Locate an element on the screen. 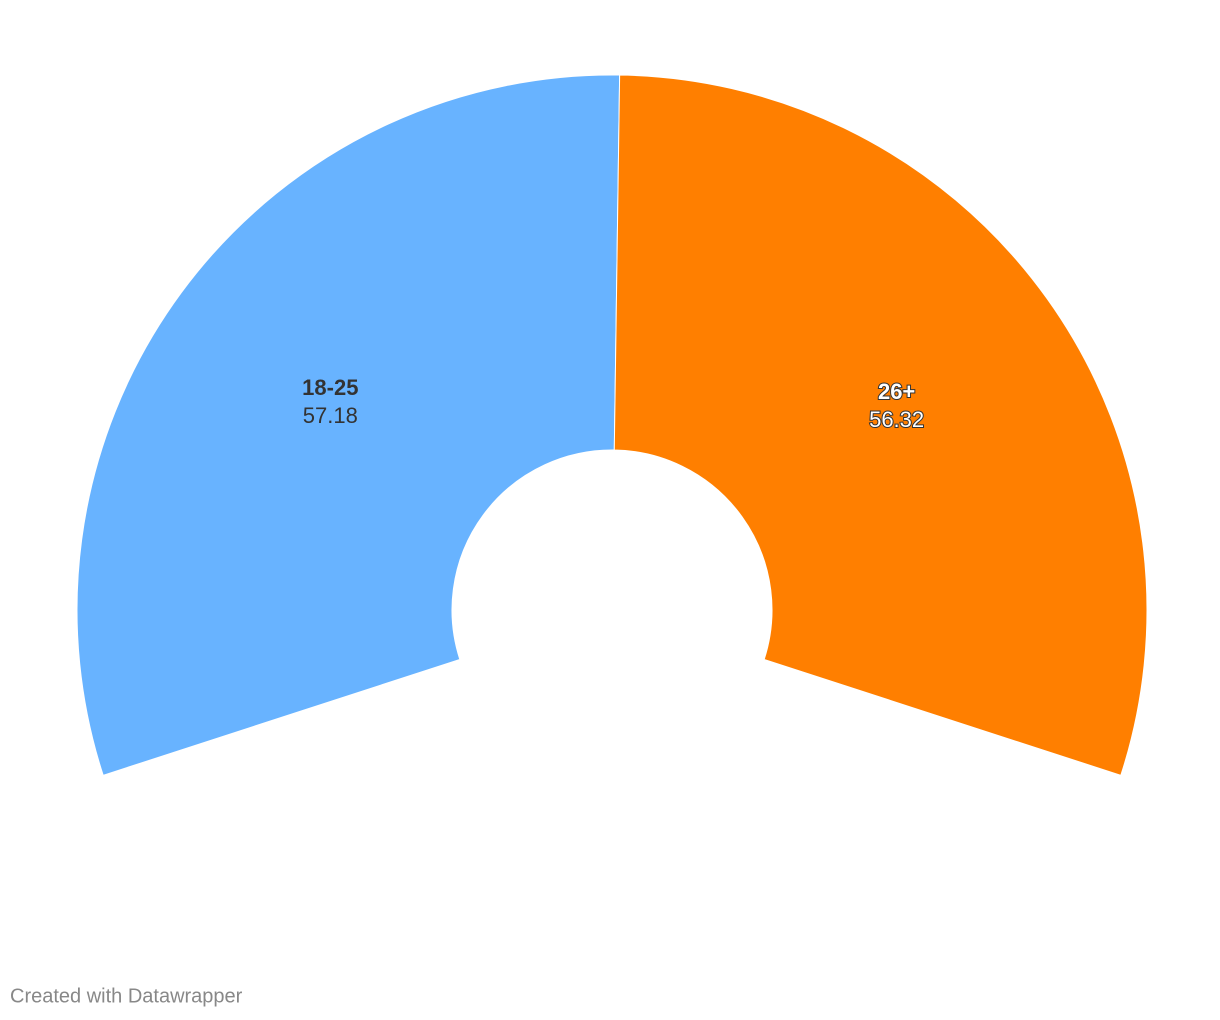 This screenshot has width=1220, height=1020. slice-label: 18-25 is located at coordinates (330, 387).